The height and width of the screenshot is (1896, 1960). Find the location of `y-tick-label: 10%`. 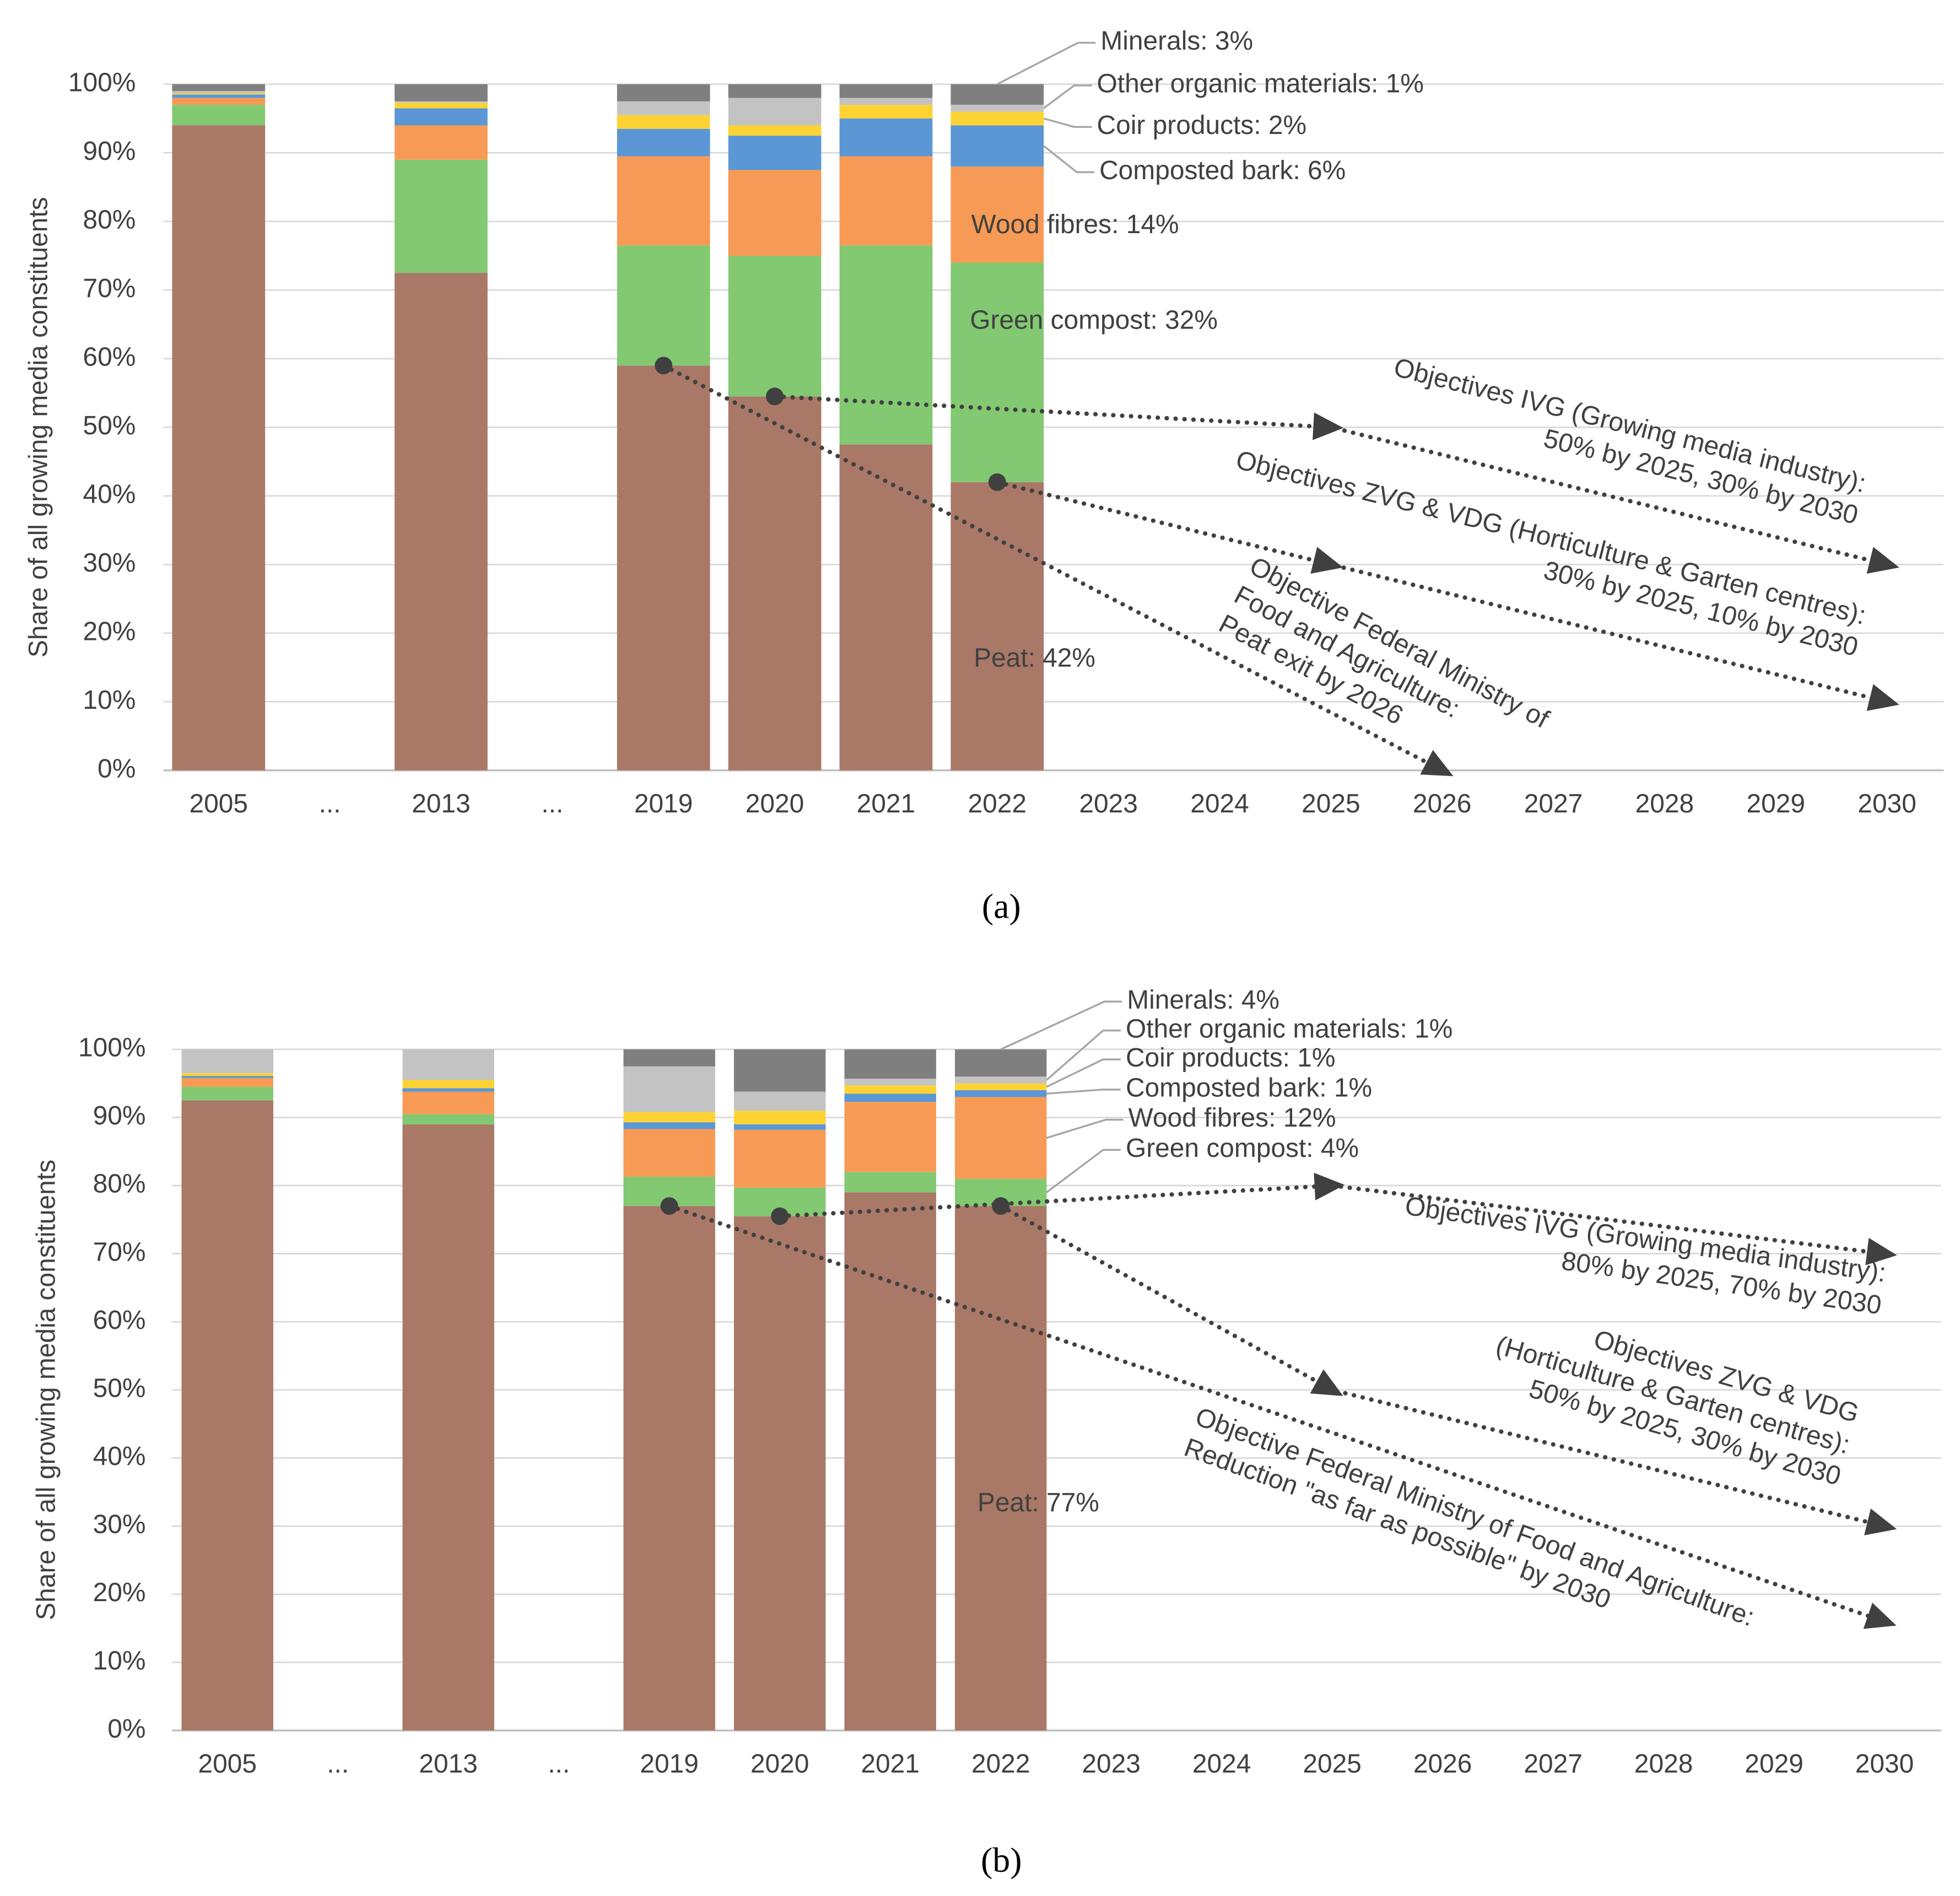

y-tick-label: 10% is located at coordinates (119, 1661).